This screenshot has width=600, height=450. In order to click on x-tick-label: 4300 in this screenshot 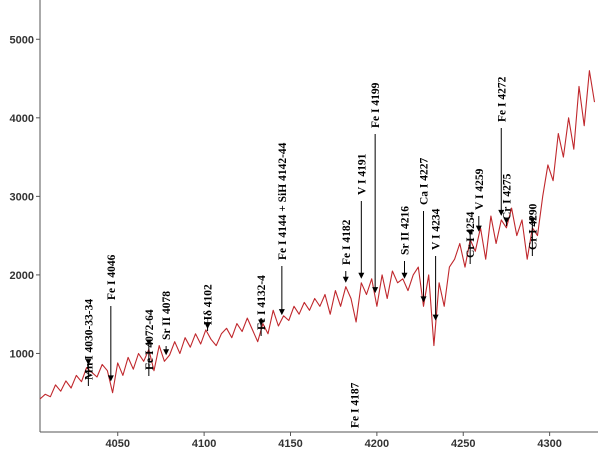, I will do `click(549, 444)`.